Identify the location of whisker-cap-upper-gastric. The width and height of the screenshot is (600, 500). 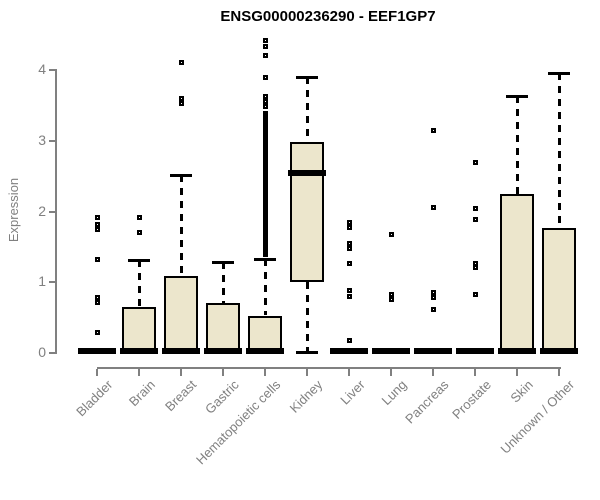
(223, 263).